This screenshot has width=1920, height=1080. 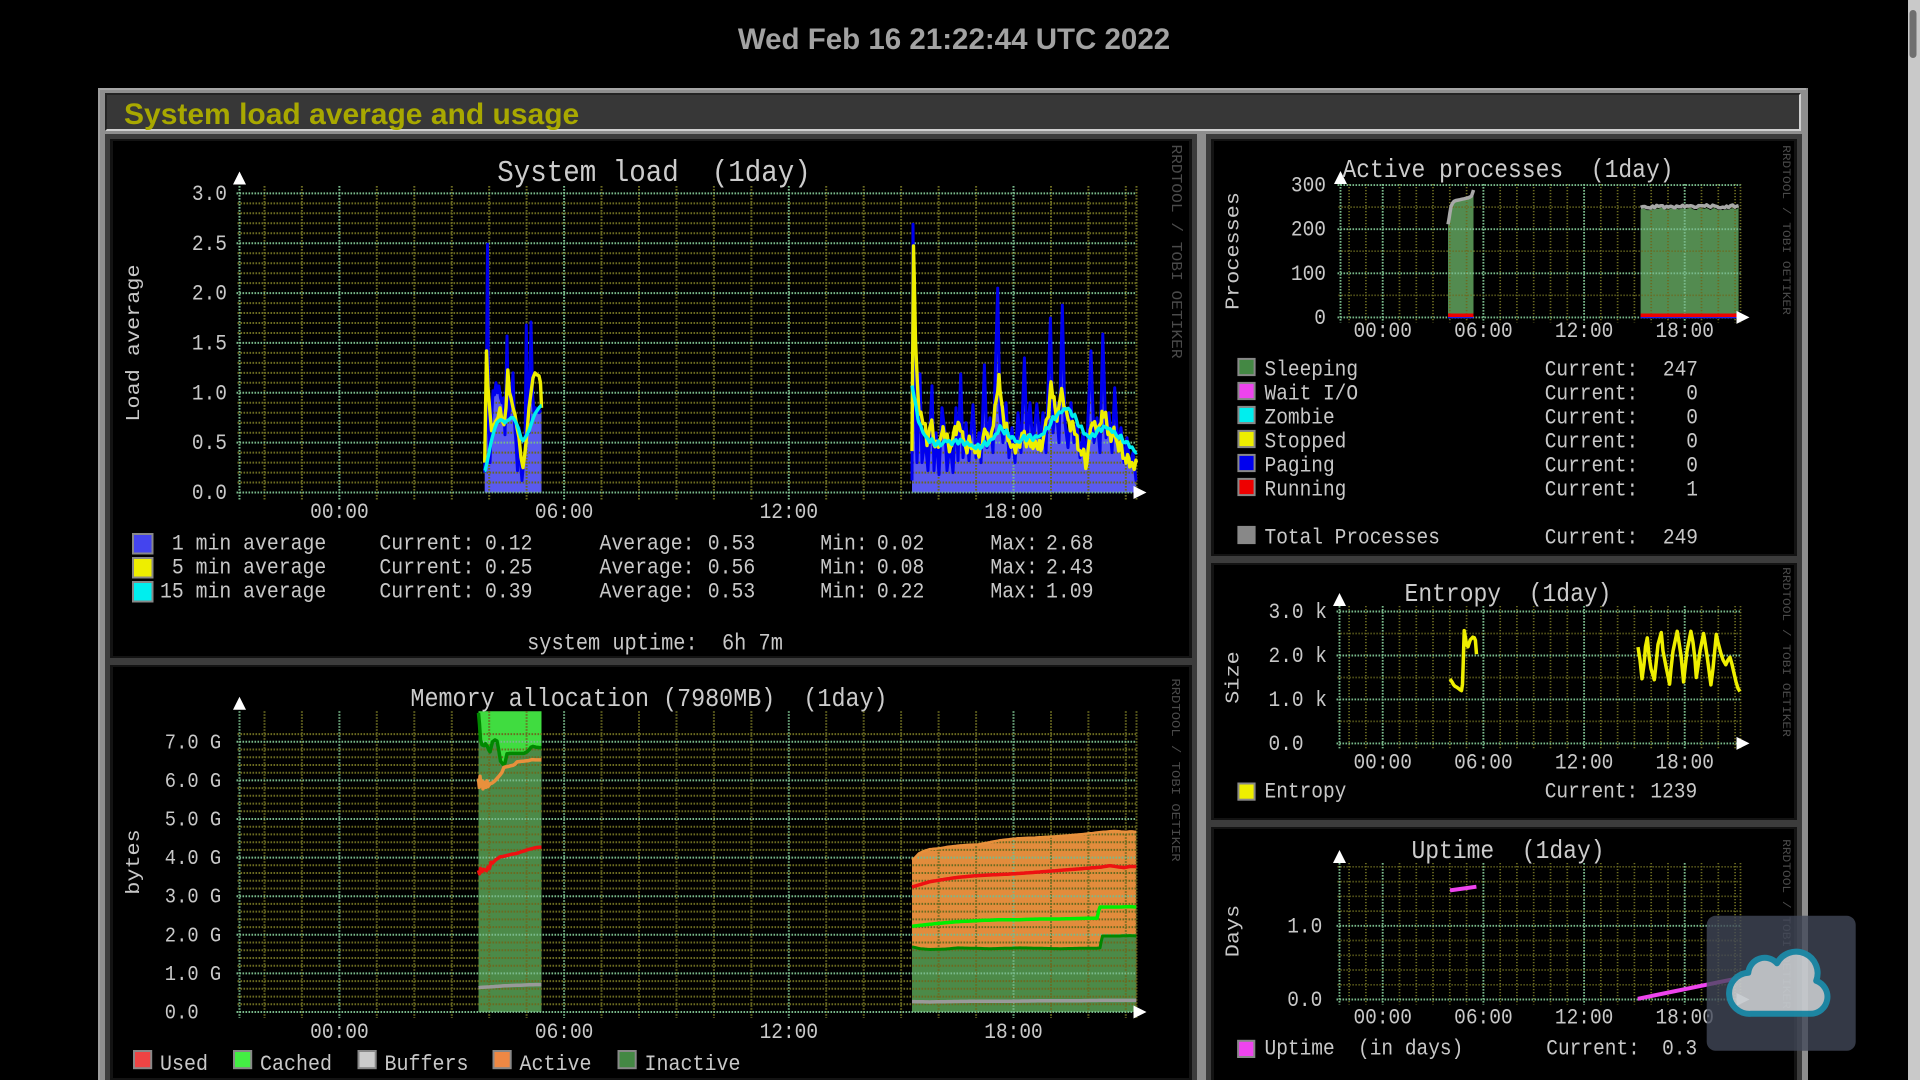 I want to click on svg-text: 3.0 G, so click(x=193, y=897).